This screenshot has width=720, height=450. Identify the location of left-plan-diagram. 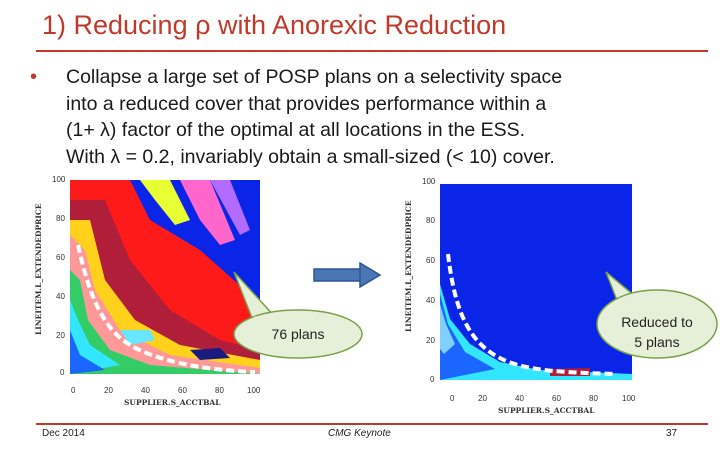
(165, 277).